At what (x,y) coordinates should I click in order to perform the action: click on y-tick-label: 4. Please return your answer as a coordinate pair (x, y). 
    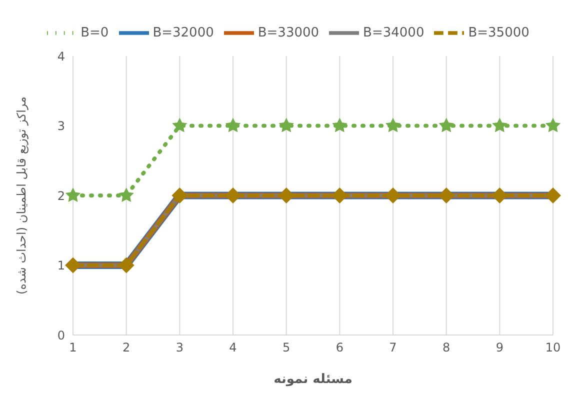
    Looking at the image, I should click on (61, 56).